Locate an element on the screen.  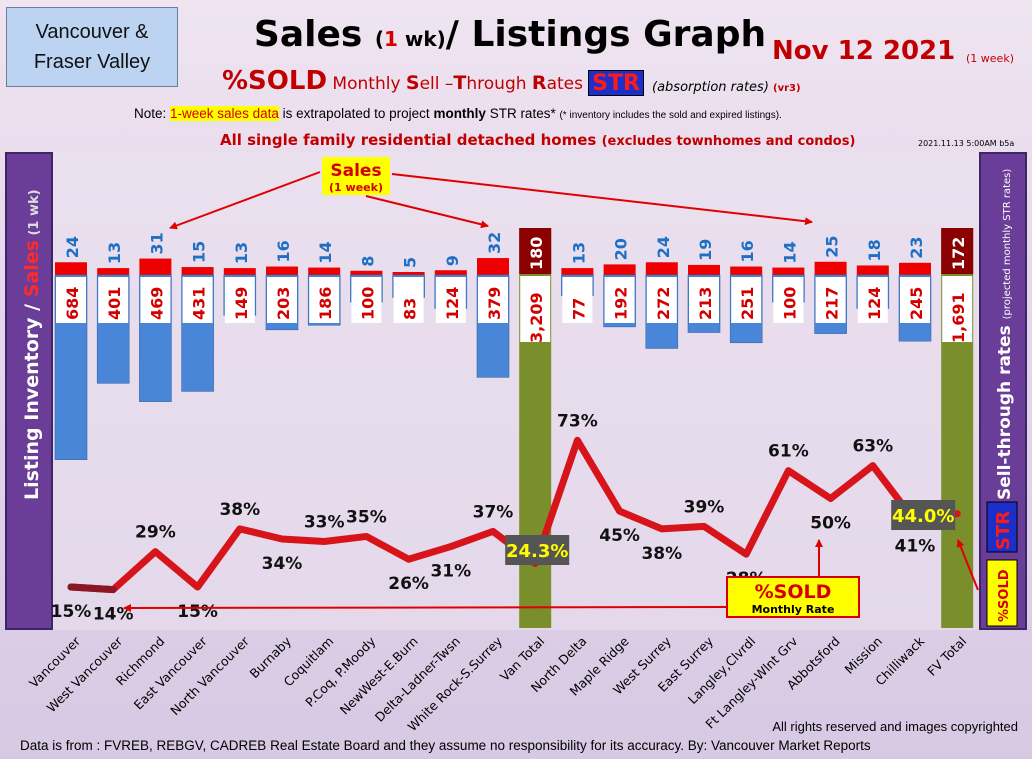
subtitle: %SOLD Monthly Sell –Through Rates is located at coordinates (402, 81).